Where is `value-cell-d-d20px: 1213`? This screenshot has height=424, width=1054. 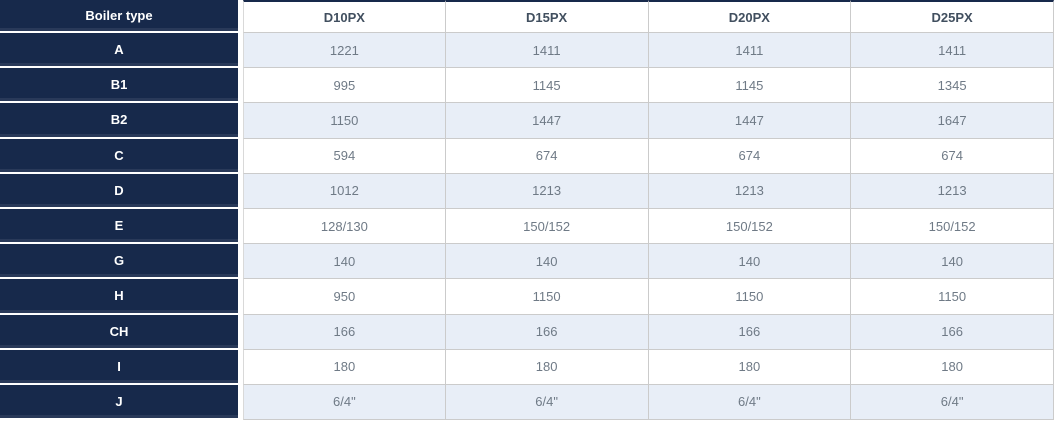 value-cell-d-d20px: 1213 is located at coordinates (750, 191).